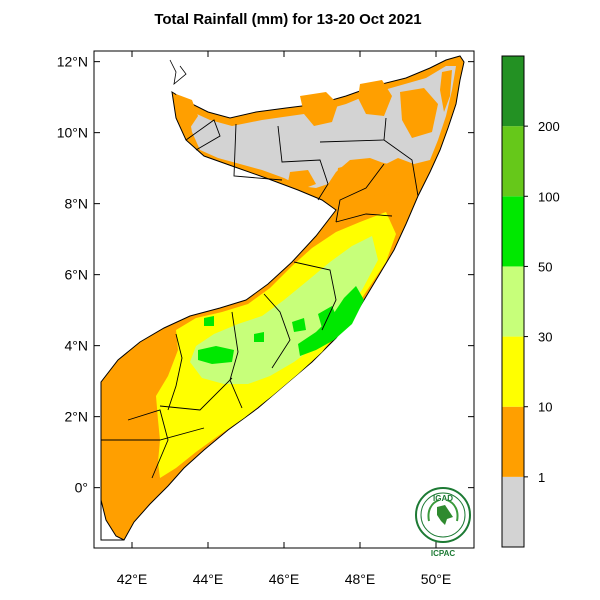  I want to click on djibouti-border, so click(178, 72).